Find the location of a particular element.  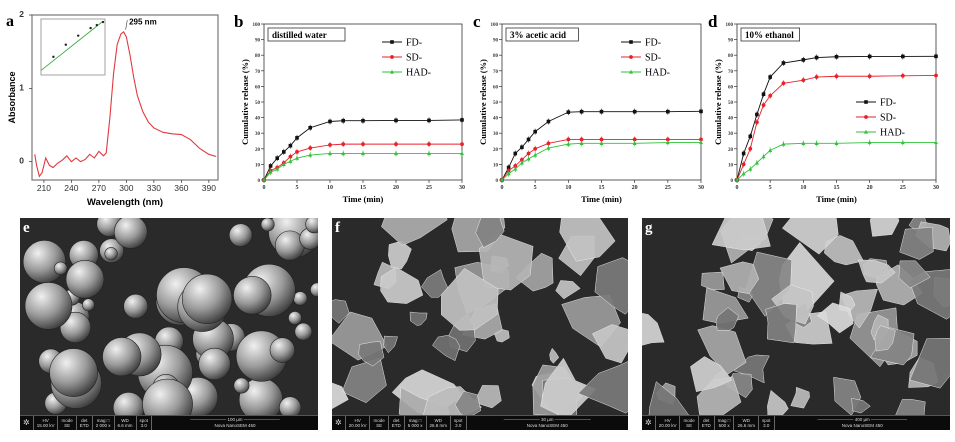

sem-field-hv: HV 20.00 kV is located at coordinates (358, 423).